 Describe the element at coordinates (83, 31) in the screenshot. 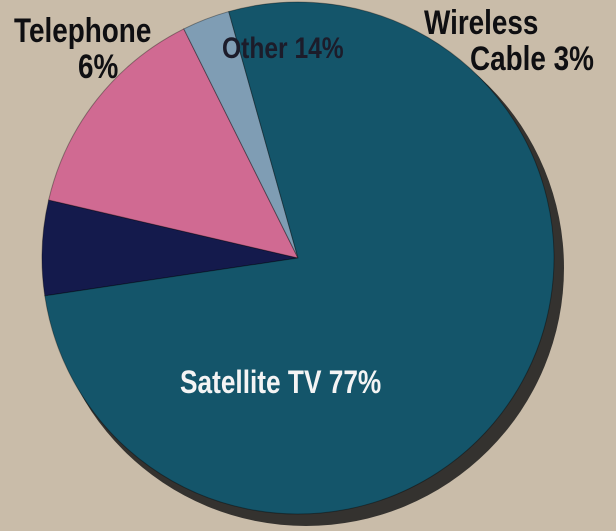

I see `label-telephone-name: Telephone` at that location.